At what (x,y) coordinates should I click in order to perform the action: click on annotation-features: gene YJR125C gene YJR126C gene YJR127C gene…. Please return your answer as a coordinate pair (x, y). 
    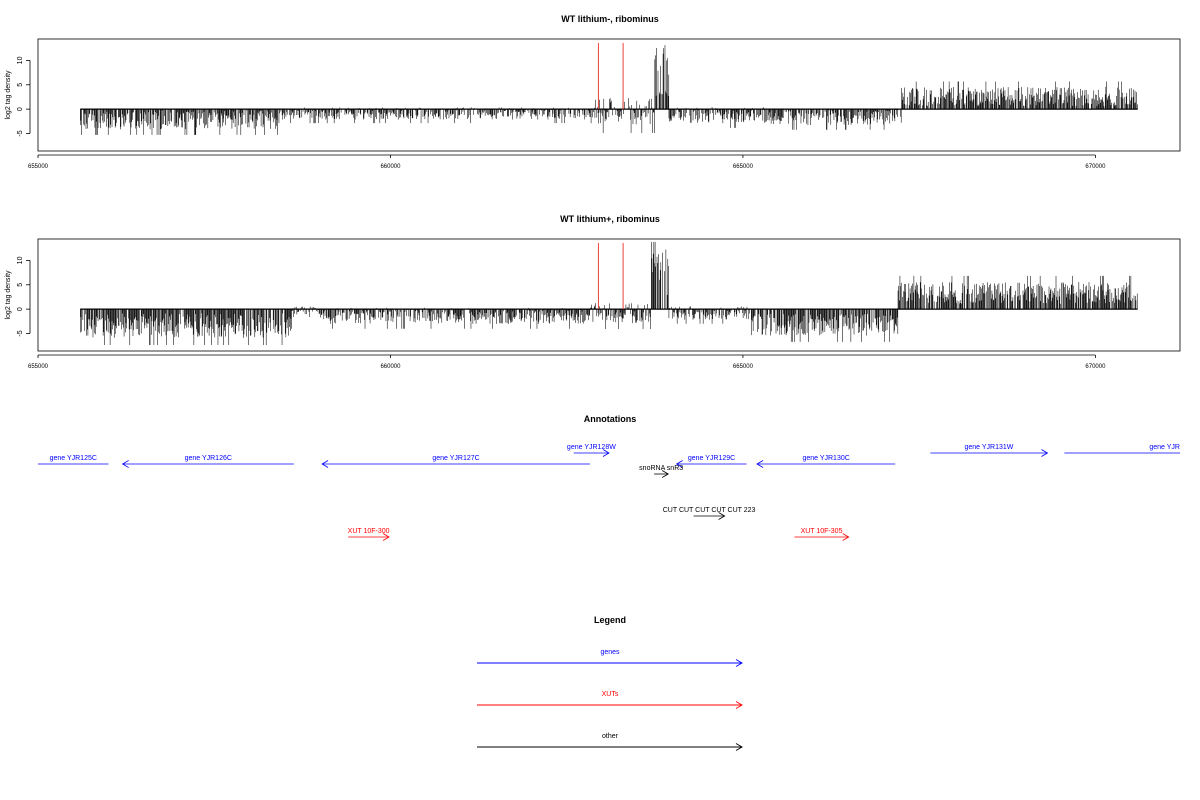
    Looking at the image, I should click on (609, 492).